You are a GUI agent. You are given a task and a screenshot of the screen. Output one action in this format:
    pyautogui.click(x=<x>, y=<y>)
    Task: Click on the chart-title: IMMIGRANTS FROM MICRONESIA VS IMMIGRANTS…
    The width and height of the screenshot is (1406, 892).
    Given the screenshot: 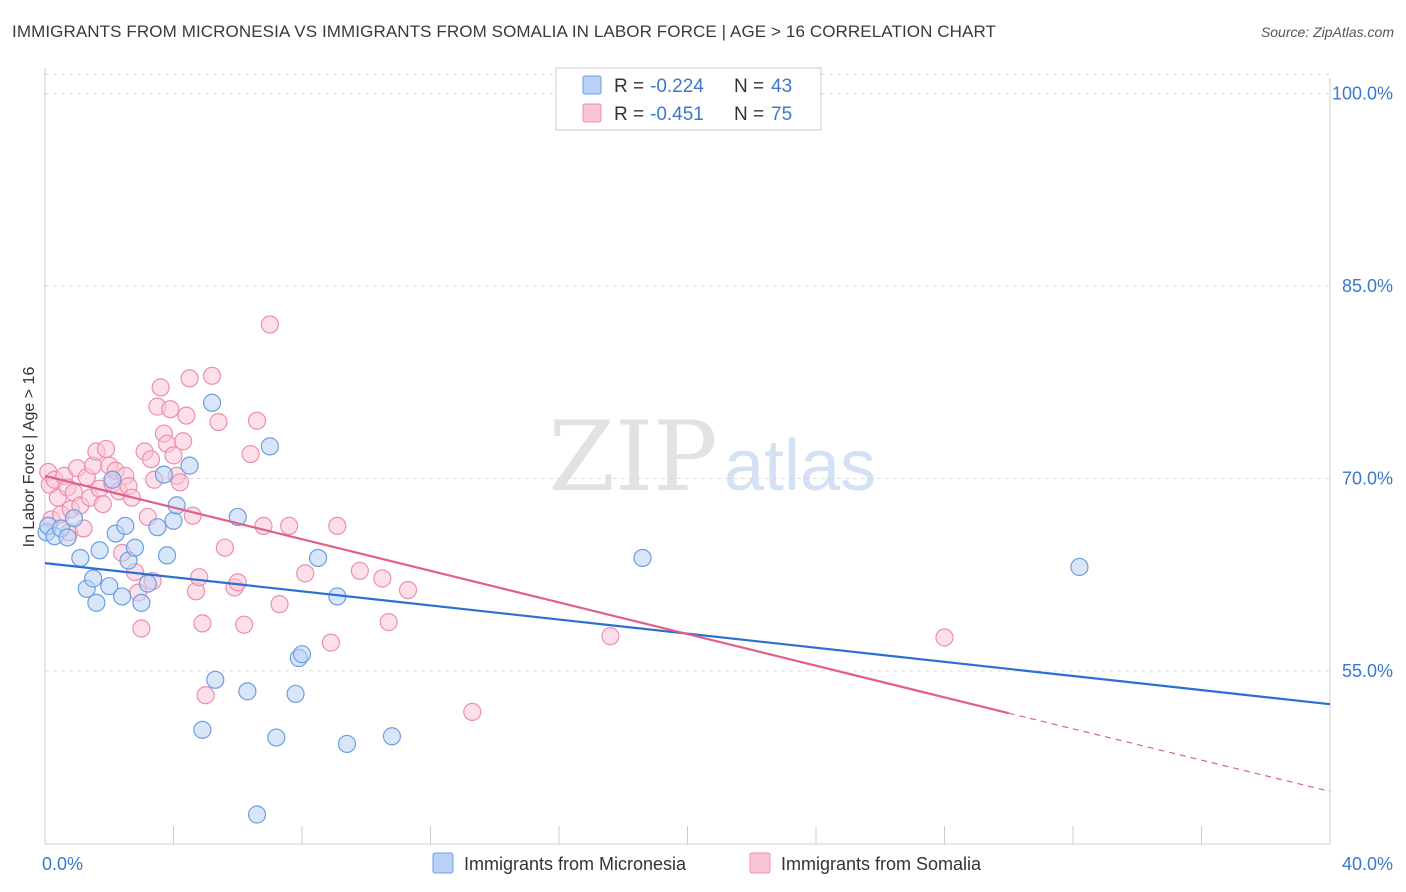 What is the action you would take?
    pyautogui.click(x=504, y=31)
    